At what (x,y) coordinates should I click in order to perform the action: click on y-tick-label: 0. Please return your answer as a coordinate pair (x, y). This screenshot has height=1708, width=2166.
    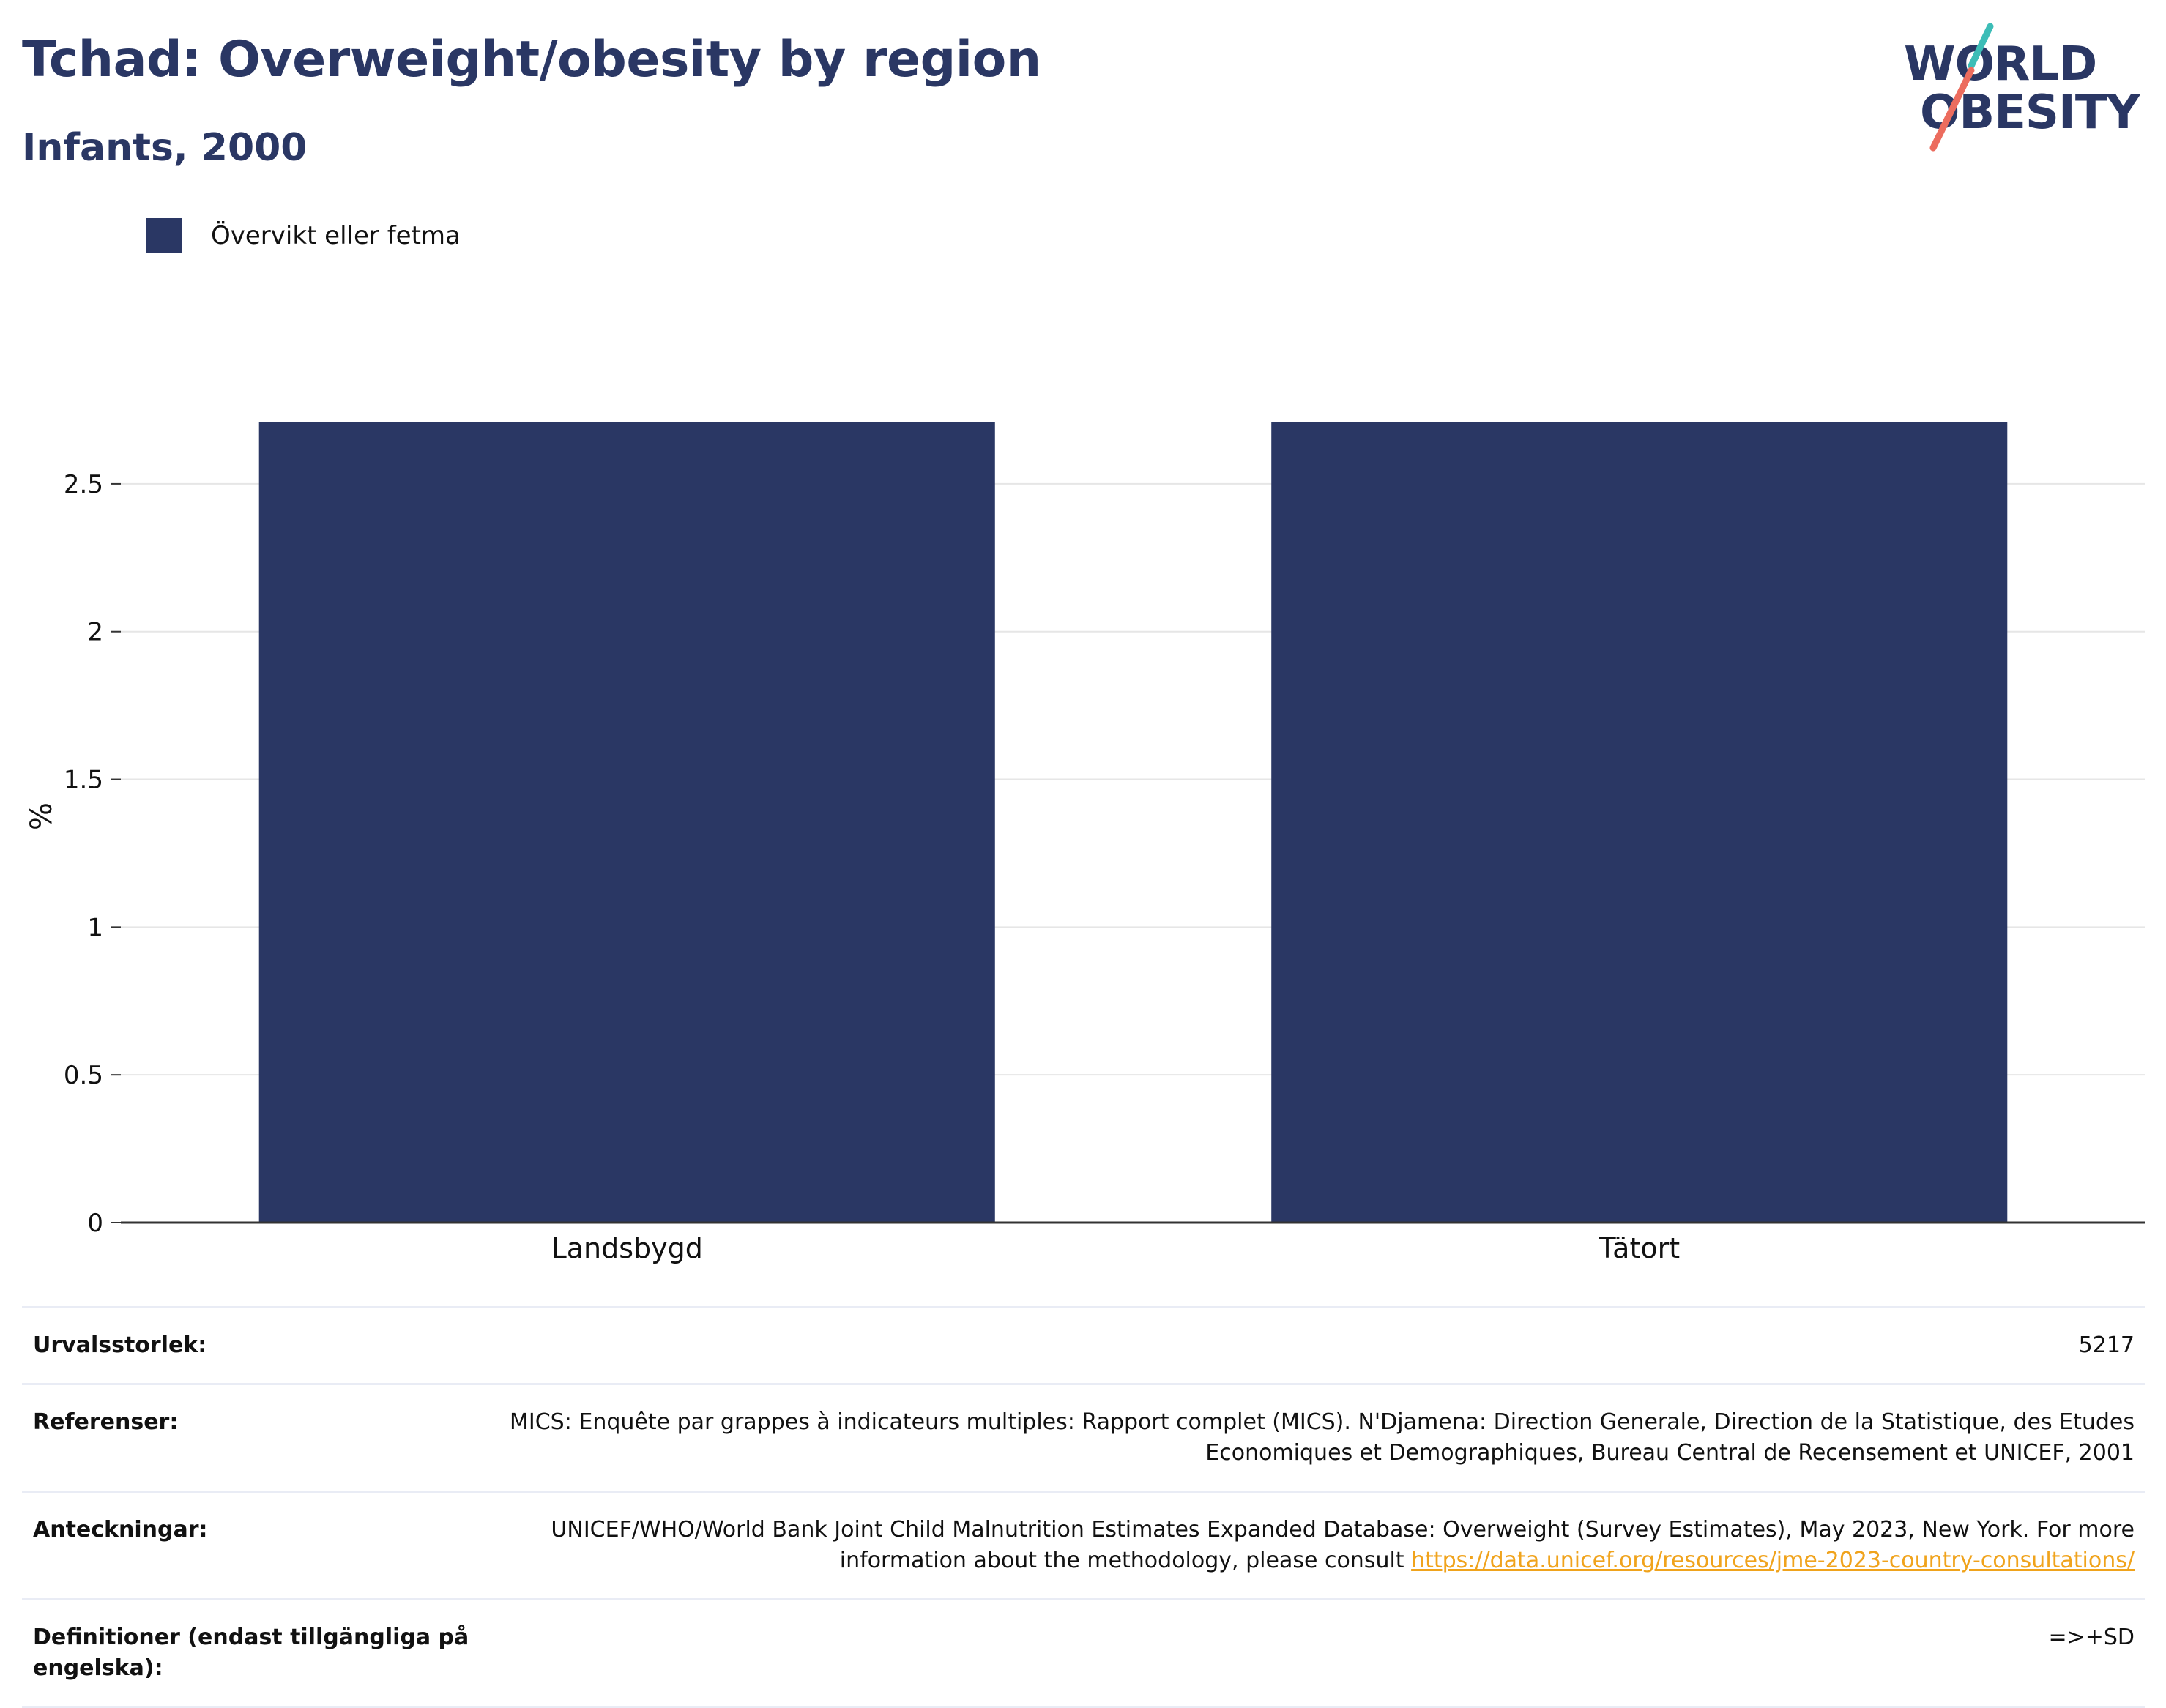
    Looking at the image, I should click on (95, 1224).